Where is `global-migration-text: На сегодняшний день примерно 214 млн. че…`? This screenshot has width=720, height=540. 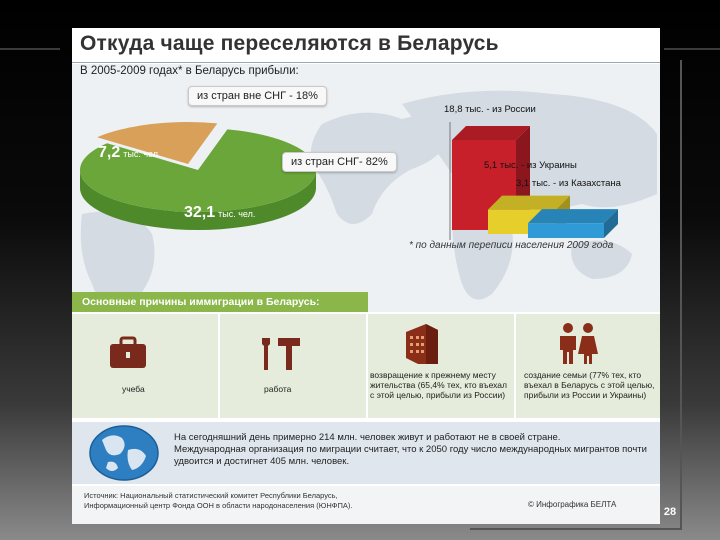 global-migration-text: На сегодняшний день примерно 214 млн. че… is located at coordinates (413, 450).